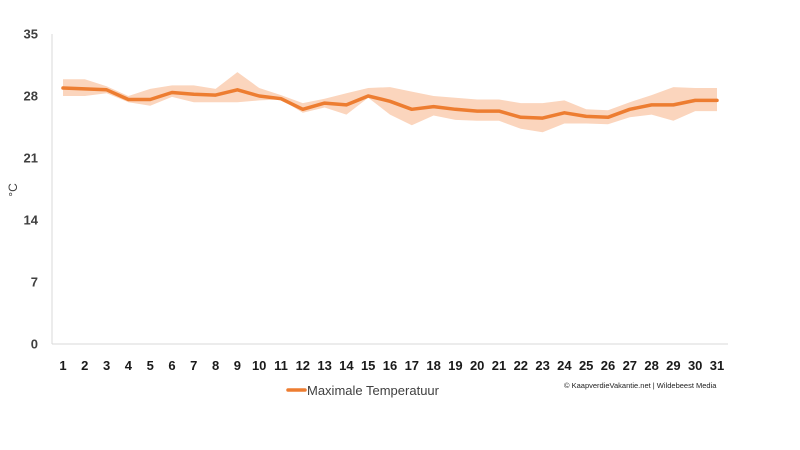  What do you see at coordinates (13, 190) in the screenshot?
I see `y-axis-title: °C` at bounding box center [13, 190].